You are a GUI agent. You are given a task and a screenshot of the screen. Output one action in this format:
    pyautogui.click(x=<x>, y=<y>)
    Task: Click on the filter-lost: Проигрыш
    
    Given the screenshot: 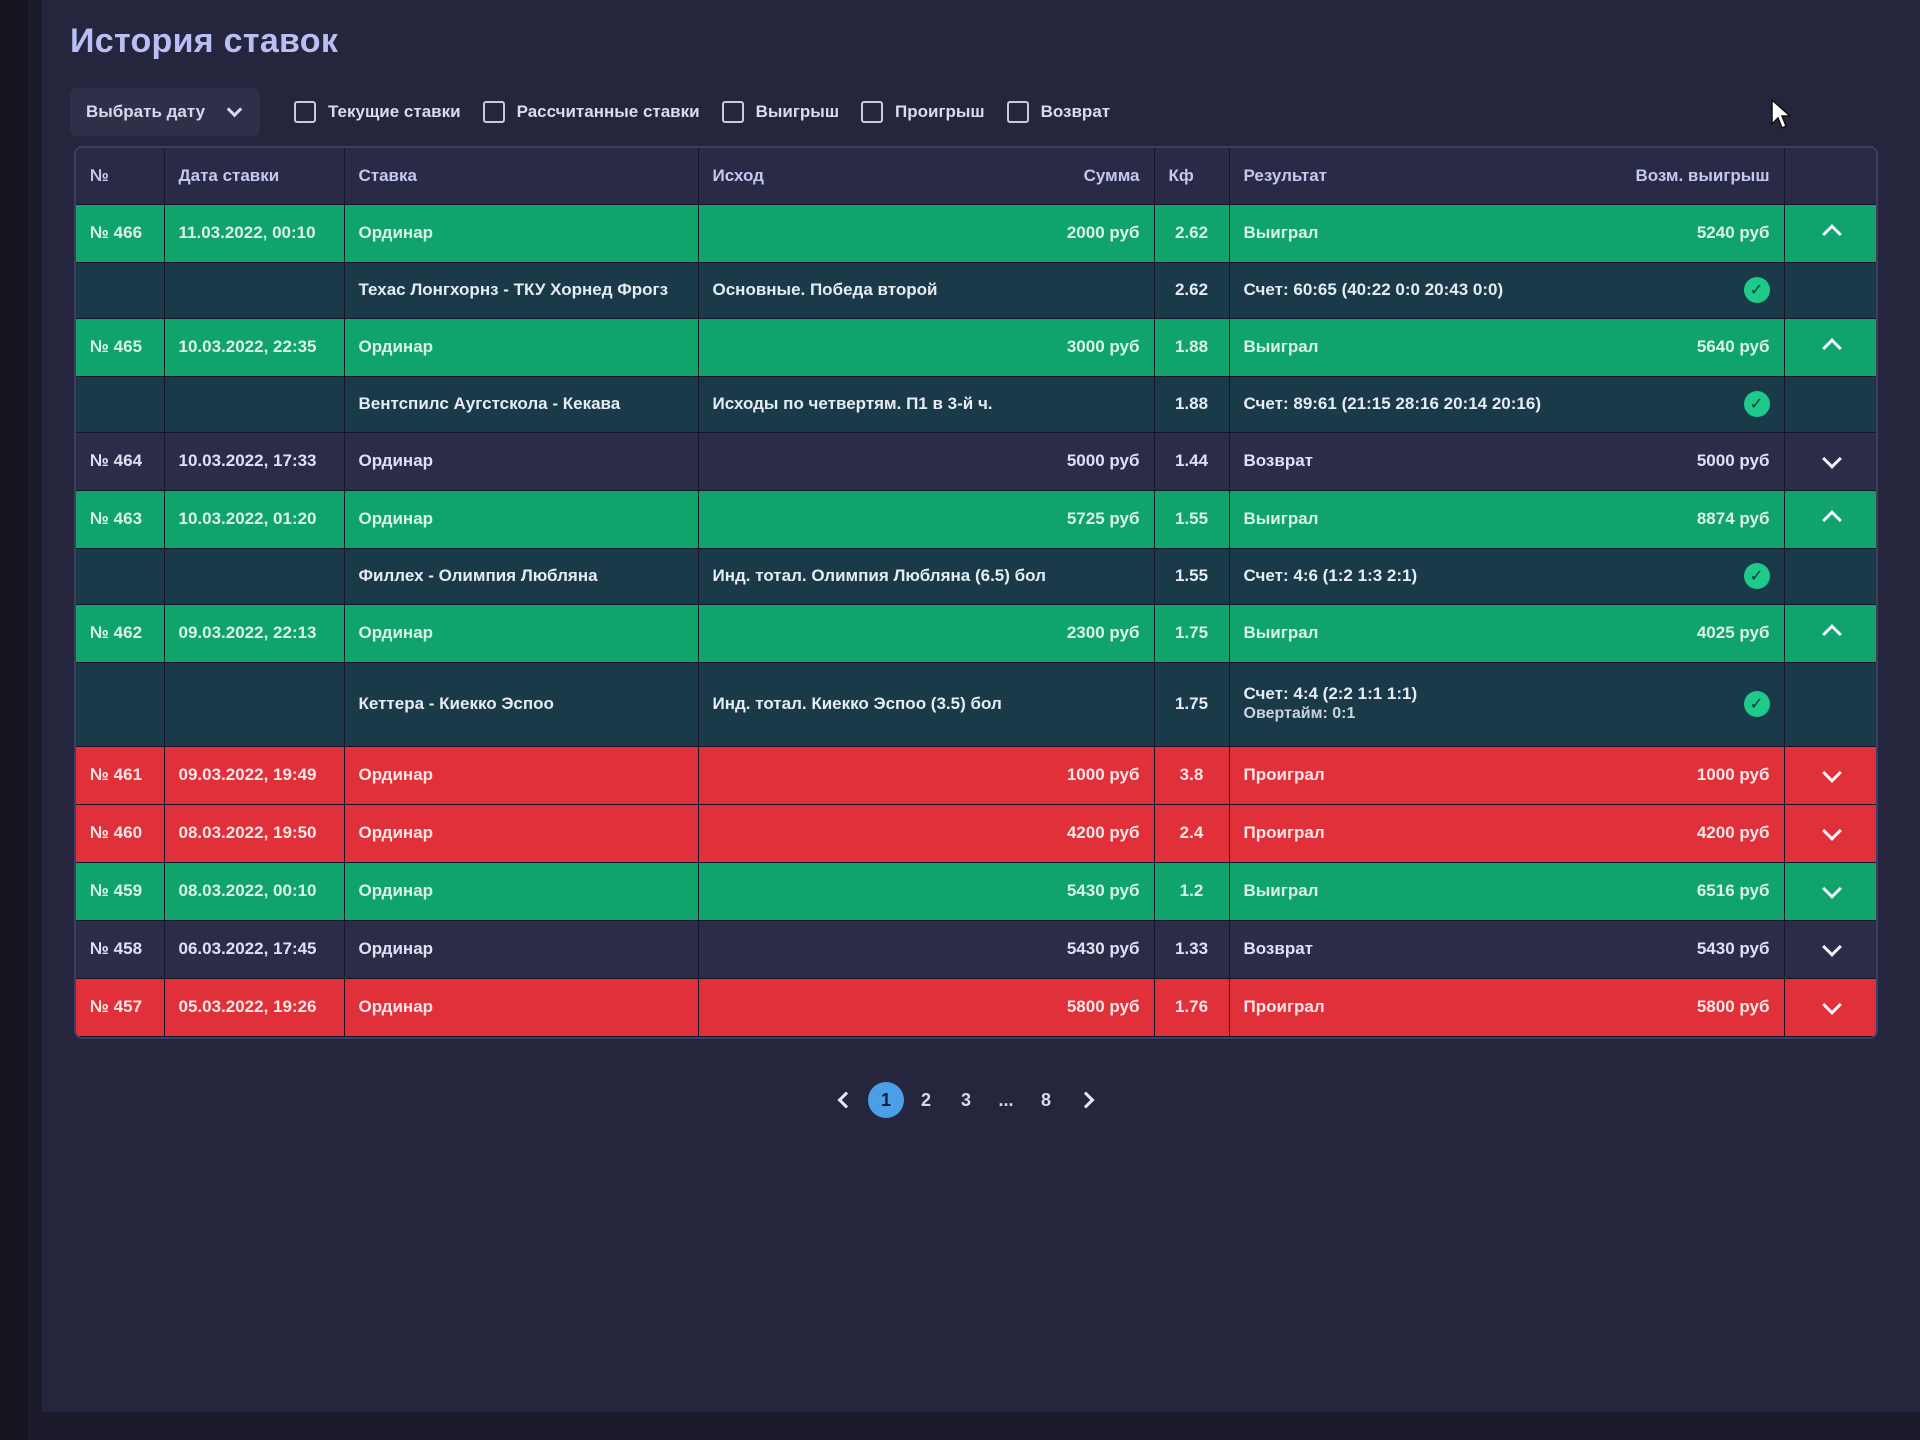 What is the action you would take?
    pyautogui.click(x=923, y=112)
    